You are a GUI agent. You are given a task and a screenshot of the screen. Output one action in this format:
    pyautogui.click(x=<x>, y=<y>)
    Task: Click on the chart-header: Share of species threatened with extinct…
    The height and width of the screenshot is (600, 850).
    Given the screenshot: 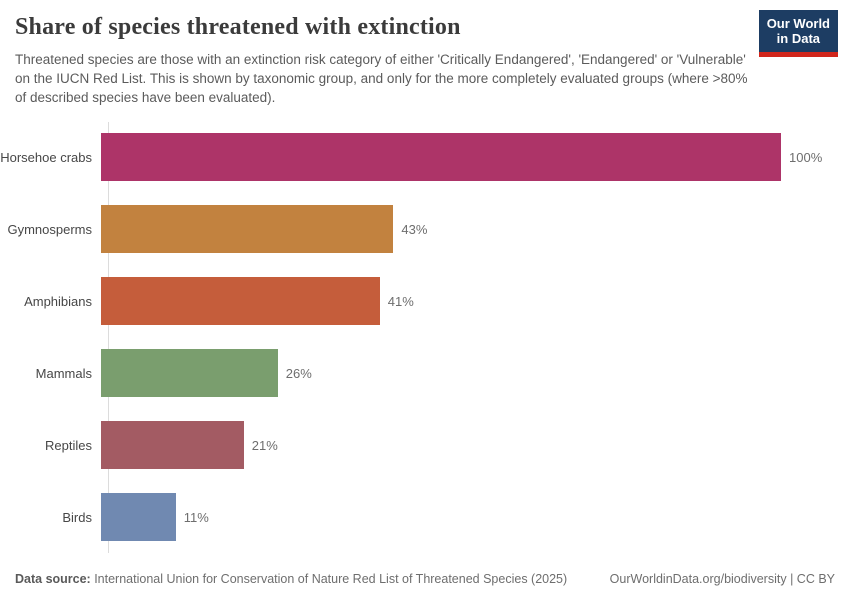 What is the action you would take?
    pyautogui.click(x=425, y=60)
    